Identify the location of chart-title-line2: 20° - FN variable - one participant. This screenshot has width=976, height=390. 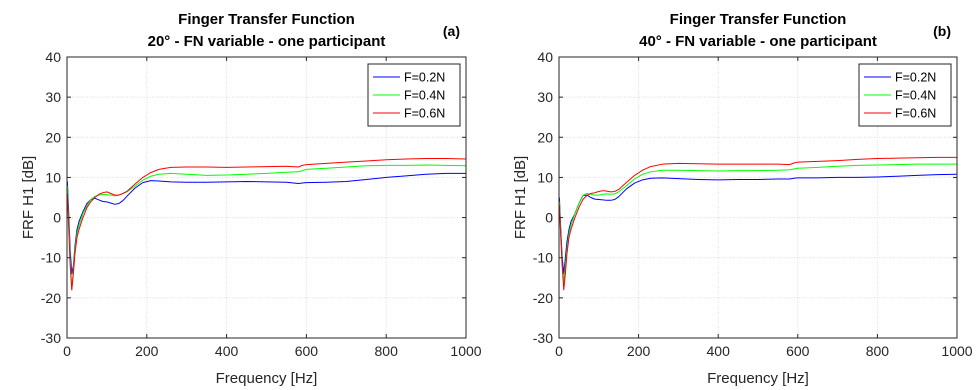
(267, 41).